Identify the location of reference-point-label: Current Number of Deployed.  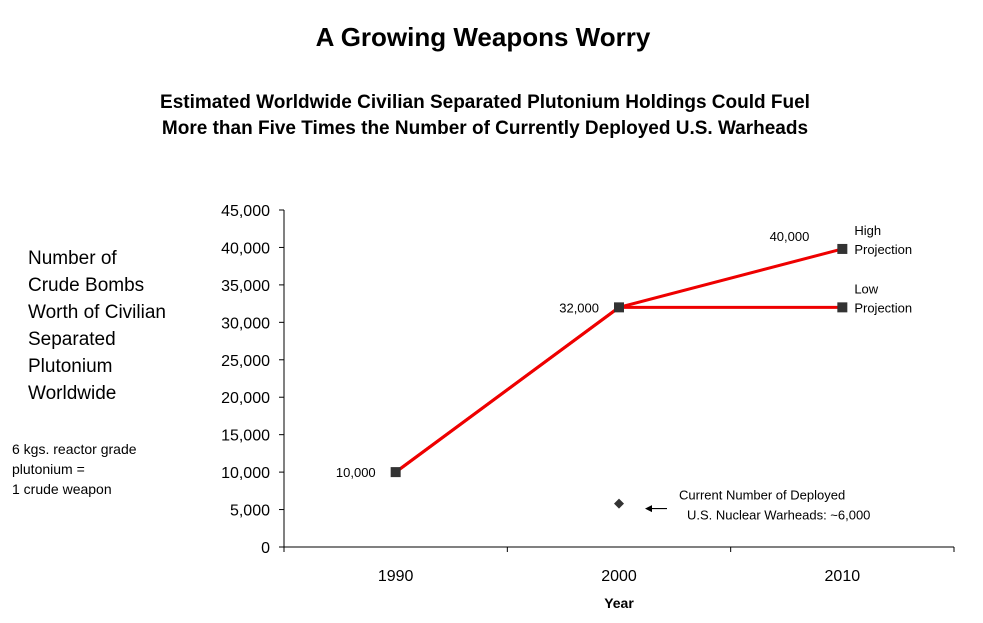
(762, 495).